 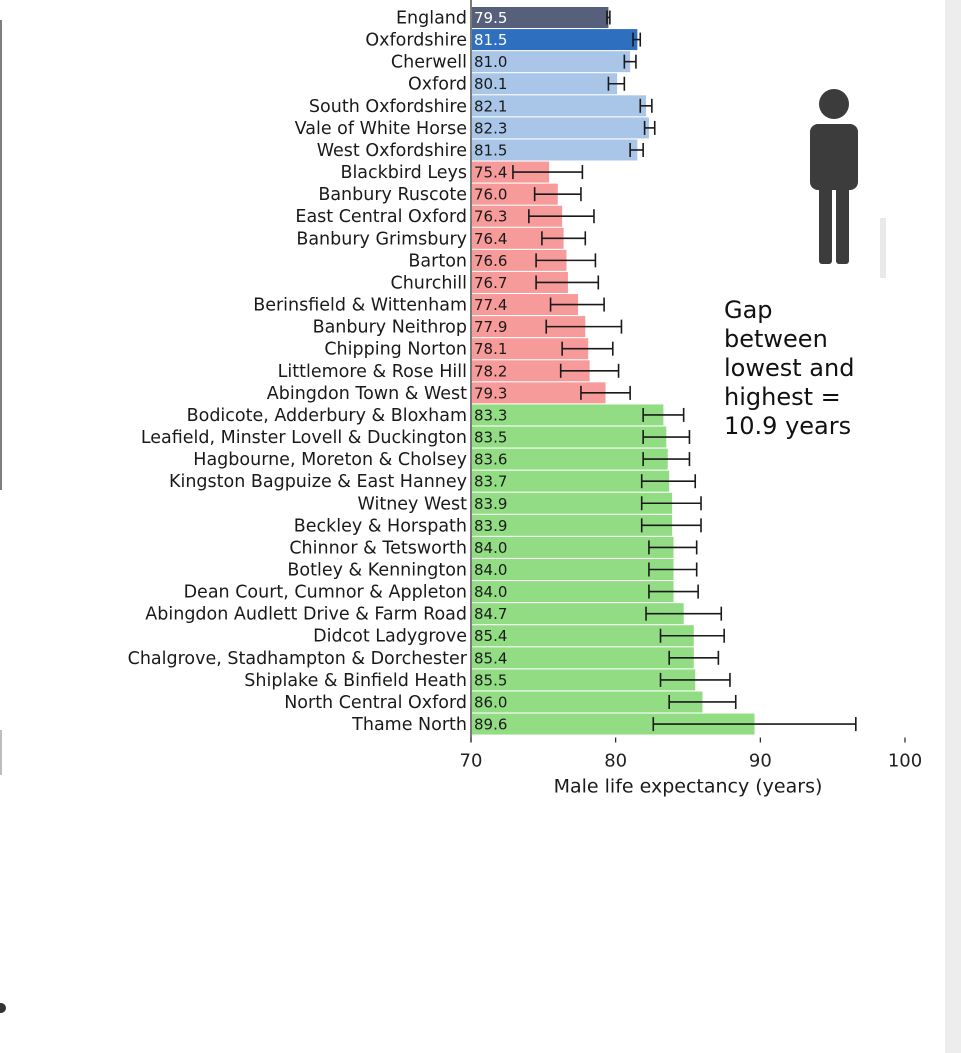 What do you see at coordinates (380, 526) in the screenshot?
I see `category-label-beckley-and-horspath: Beckley & Horspath` at bounding box center [380, 526].